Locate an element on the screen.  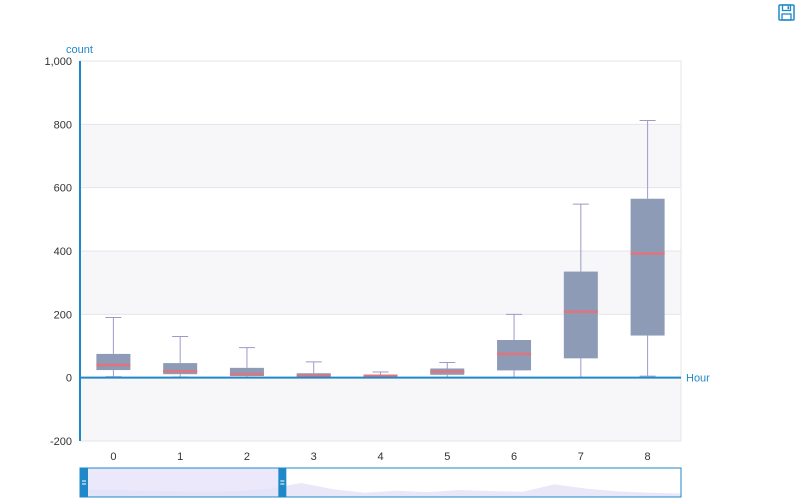
x-tick-label: 0 is located at coordinates (113, 457).